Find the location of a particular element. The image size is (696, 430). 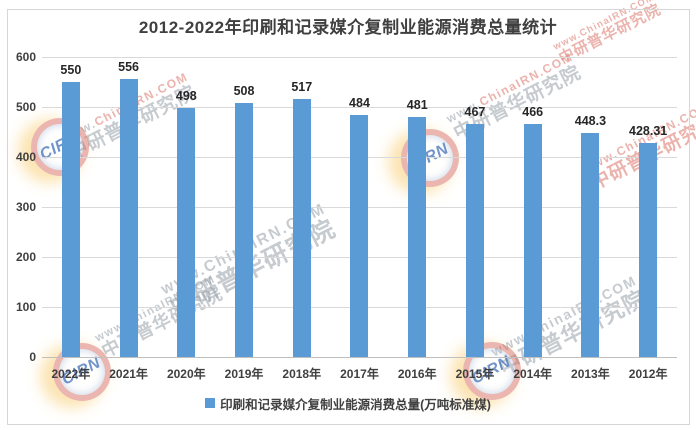

bar-value-label: 481 is located at coordinates (417, 104).